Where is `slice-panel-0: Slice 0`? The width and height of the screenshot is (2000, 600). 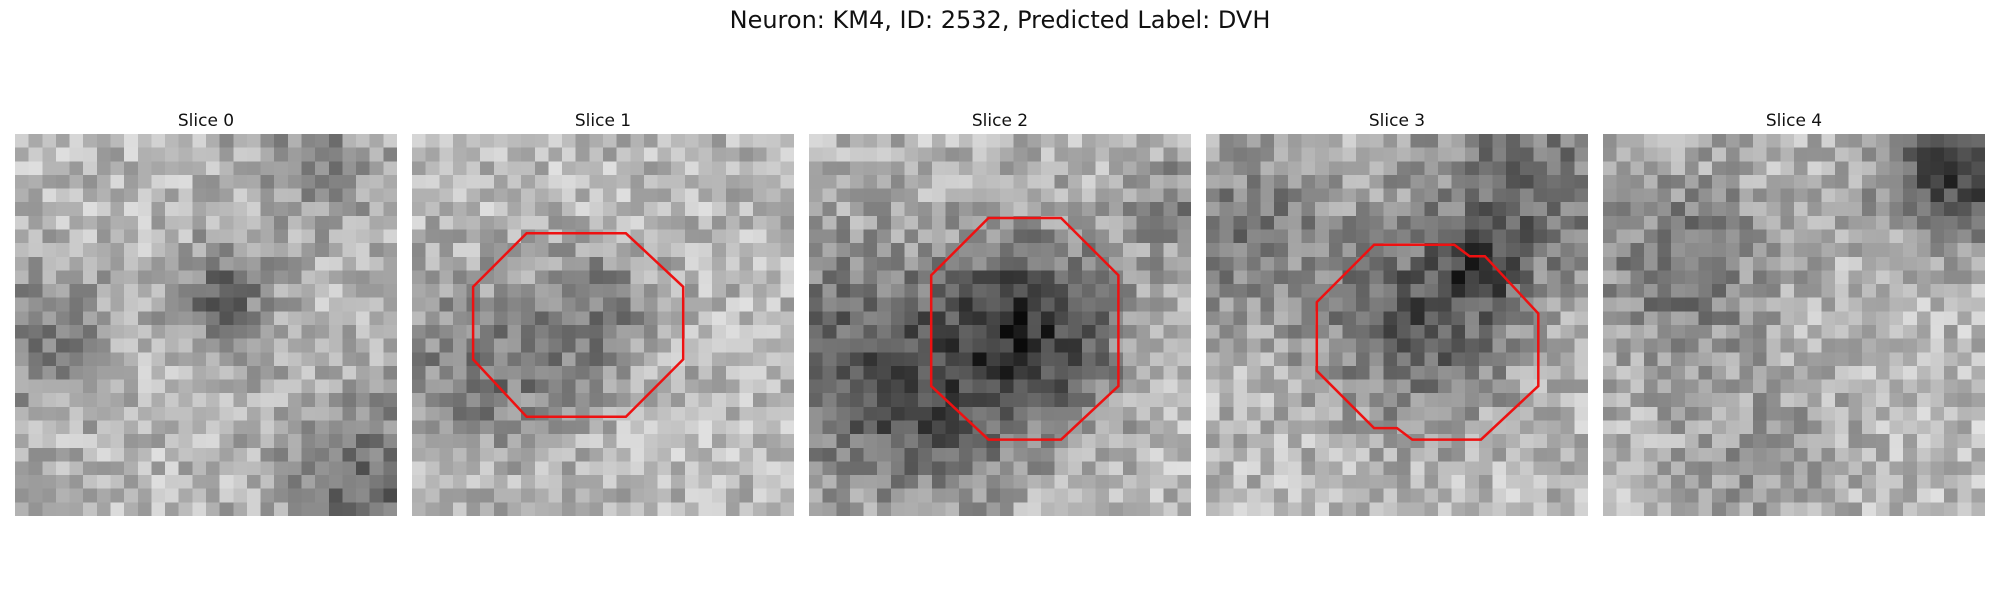 slice-panel-0: Slice 0 is located at coordinates (206, 312).